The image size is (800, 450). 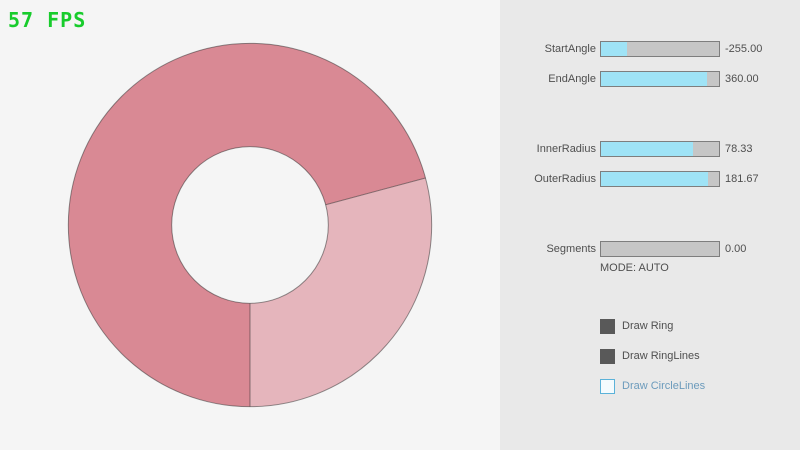 I want to click on mode-indicator: MODE: AUTO, so click(x=634, y=268).